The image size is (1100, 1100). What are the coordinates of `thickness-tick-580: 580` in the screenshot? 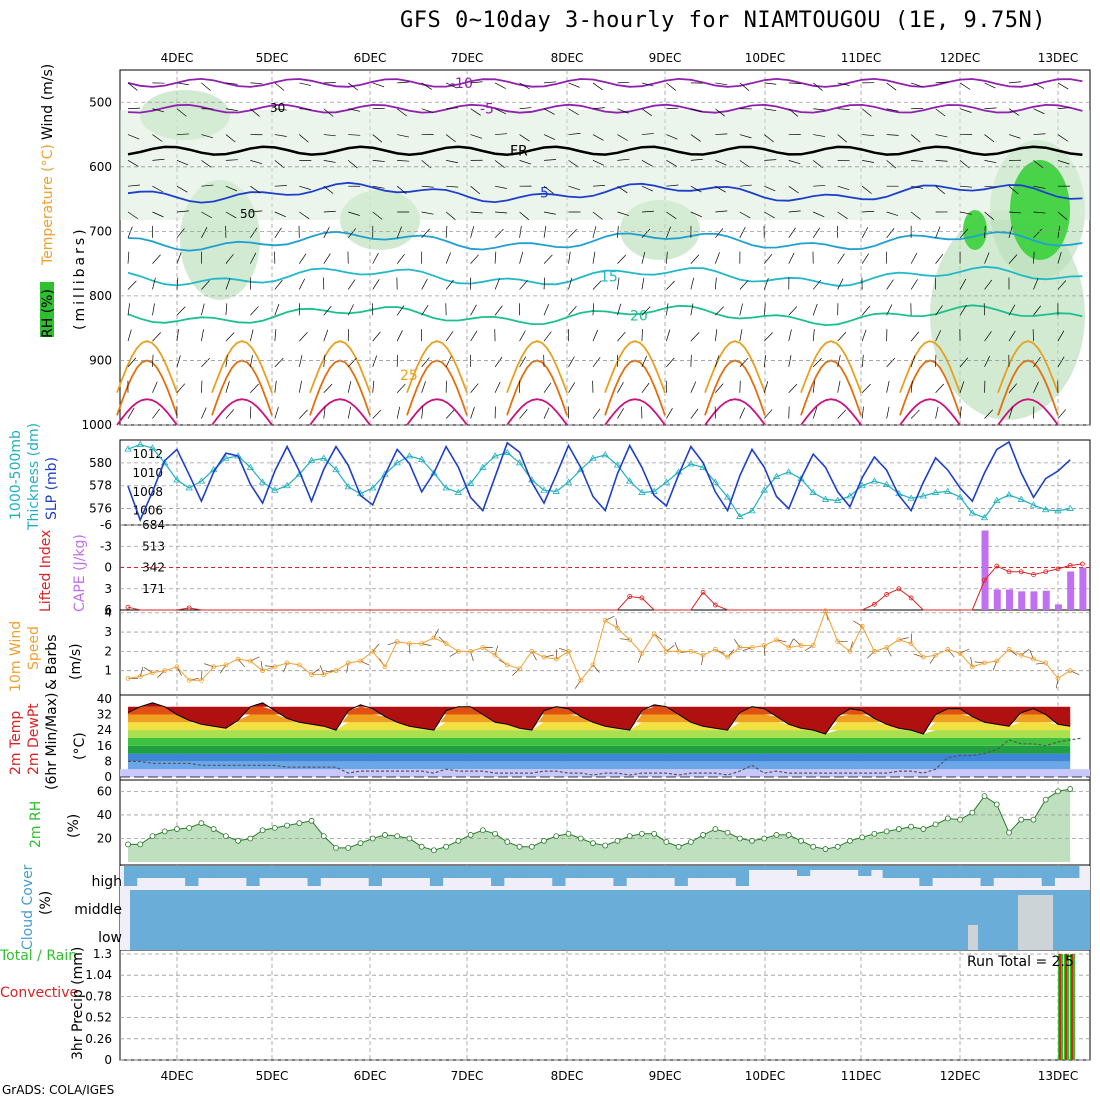 It's located at (100, 463).